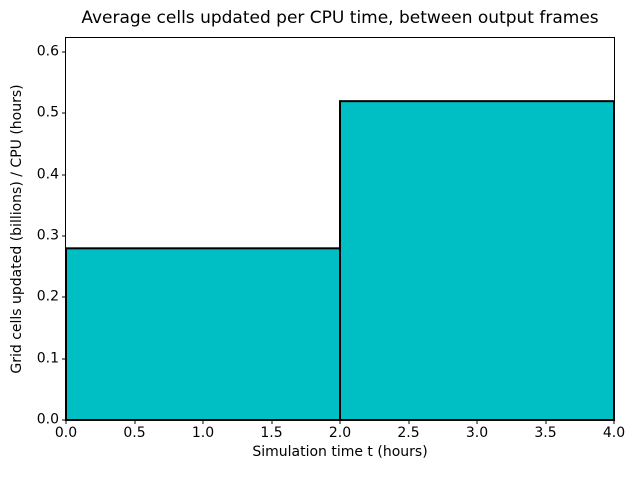 This screenshot has width=640, height=480. Describe the element at coordinates (66, 433) in the screenshot. I see `x-tick-label: 0.0` at that location.